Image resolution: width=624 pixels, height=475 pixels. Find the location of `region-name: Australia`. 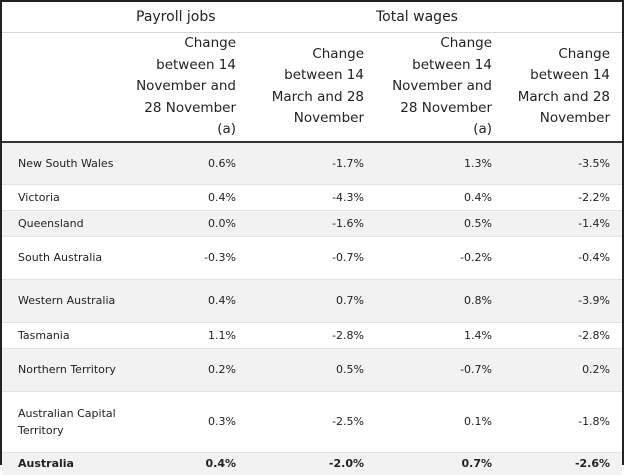

region-name: Australia is located at coordinates (66, 463).